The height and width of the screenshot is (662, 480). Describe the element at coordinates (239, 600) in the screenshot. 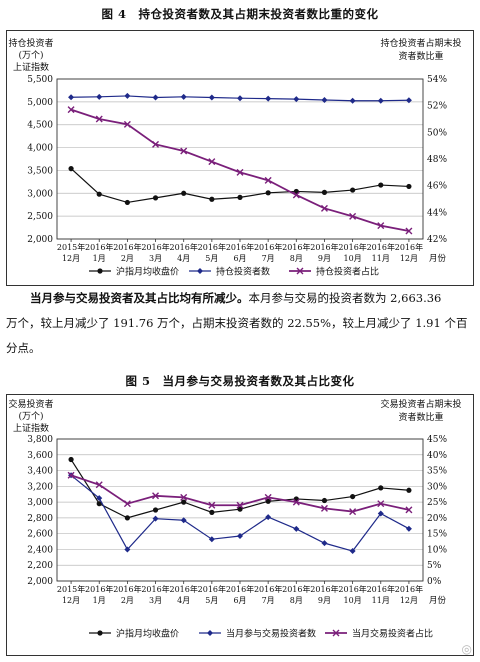

I see `x-tick-label-month: 6月` at that location.